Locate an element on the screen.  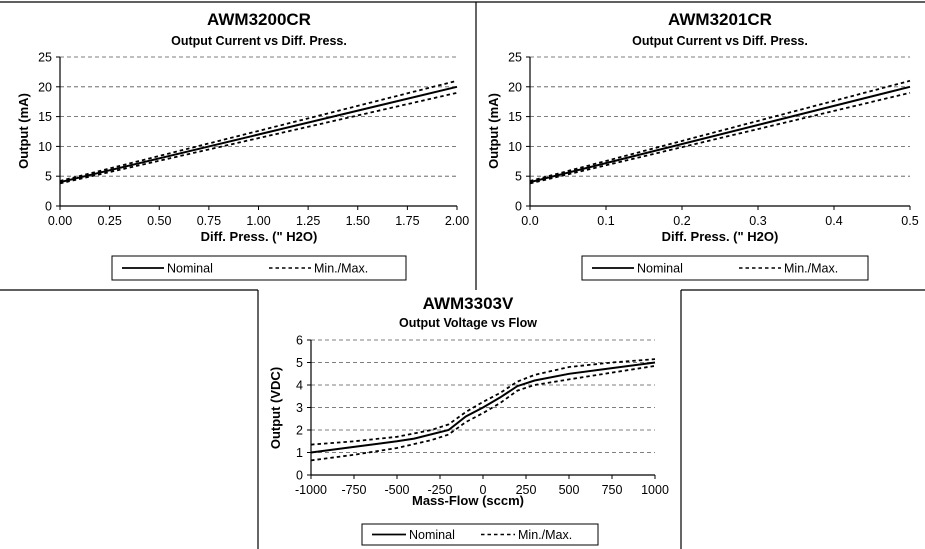
x-tick-label: 0.75 is located at coordinates (209, 221).